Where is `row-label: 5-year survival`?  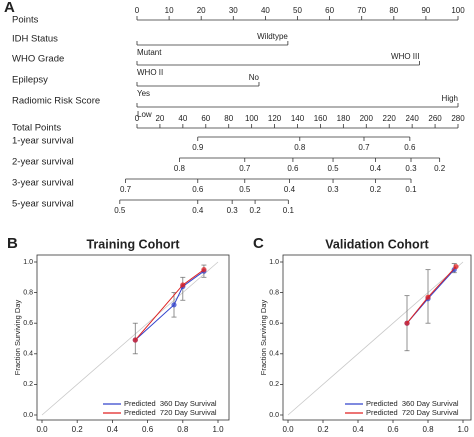 row-label: 5-year survival is located at coordinates (43, 204).